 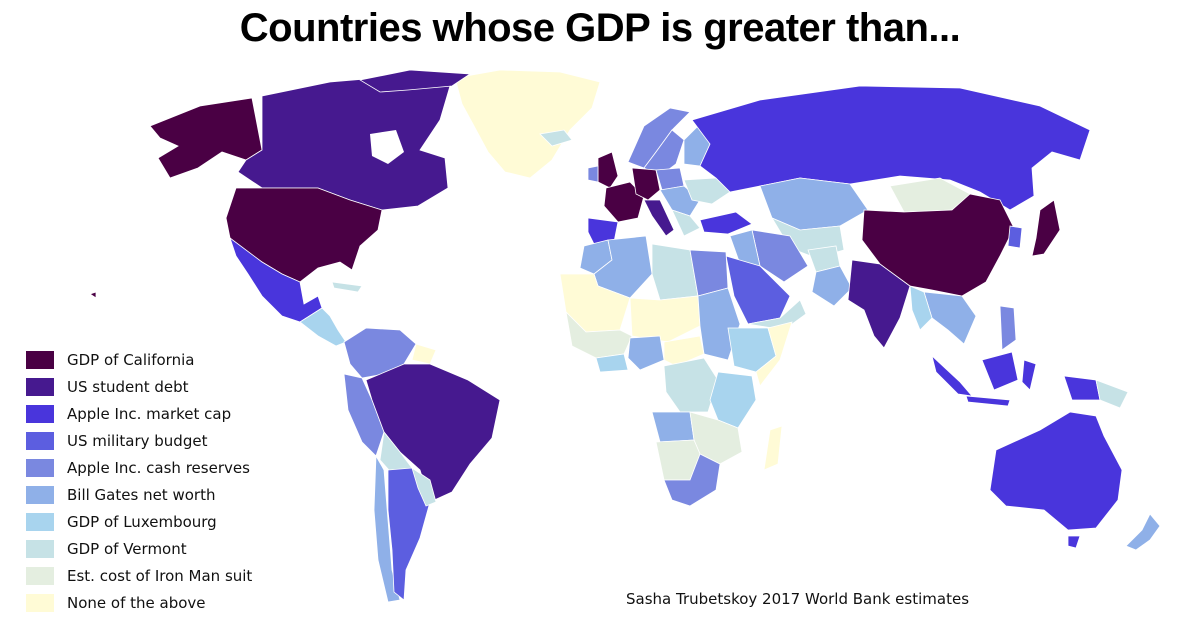 I want to click on legend-item: GDP of California, so click(x=139, y=359).